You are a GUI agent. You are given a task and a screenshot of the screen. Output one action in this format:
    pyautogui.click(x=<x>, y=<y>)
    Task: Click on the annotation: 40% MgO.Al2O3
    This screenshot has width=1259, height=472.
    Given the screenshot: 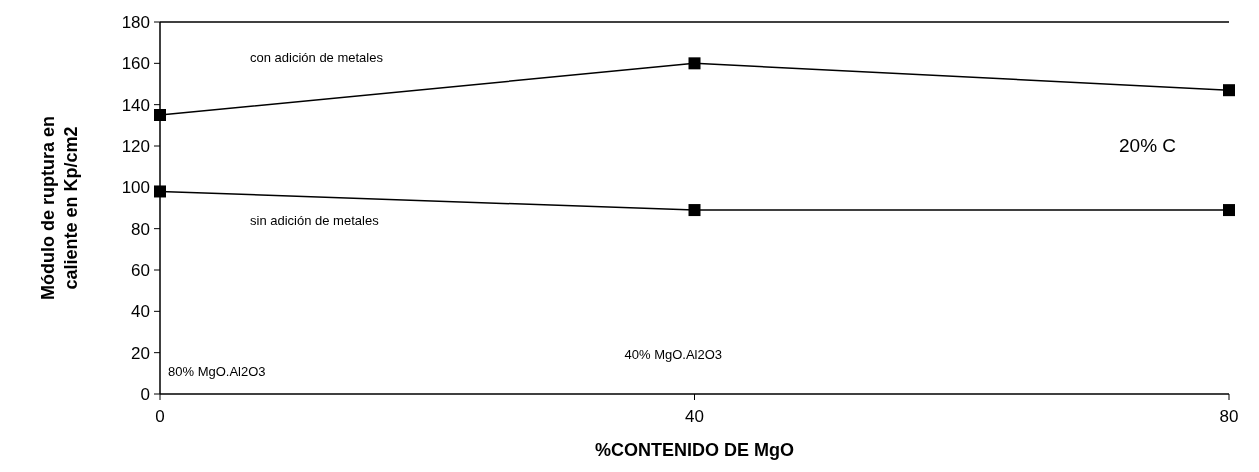 What is the action you would take?
    pyautogui.click(x=673, y=354)
    